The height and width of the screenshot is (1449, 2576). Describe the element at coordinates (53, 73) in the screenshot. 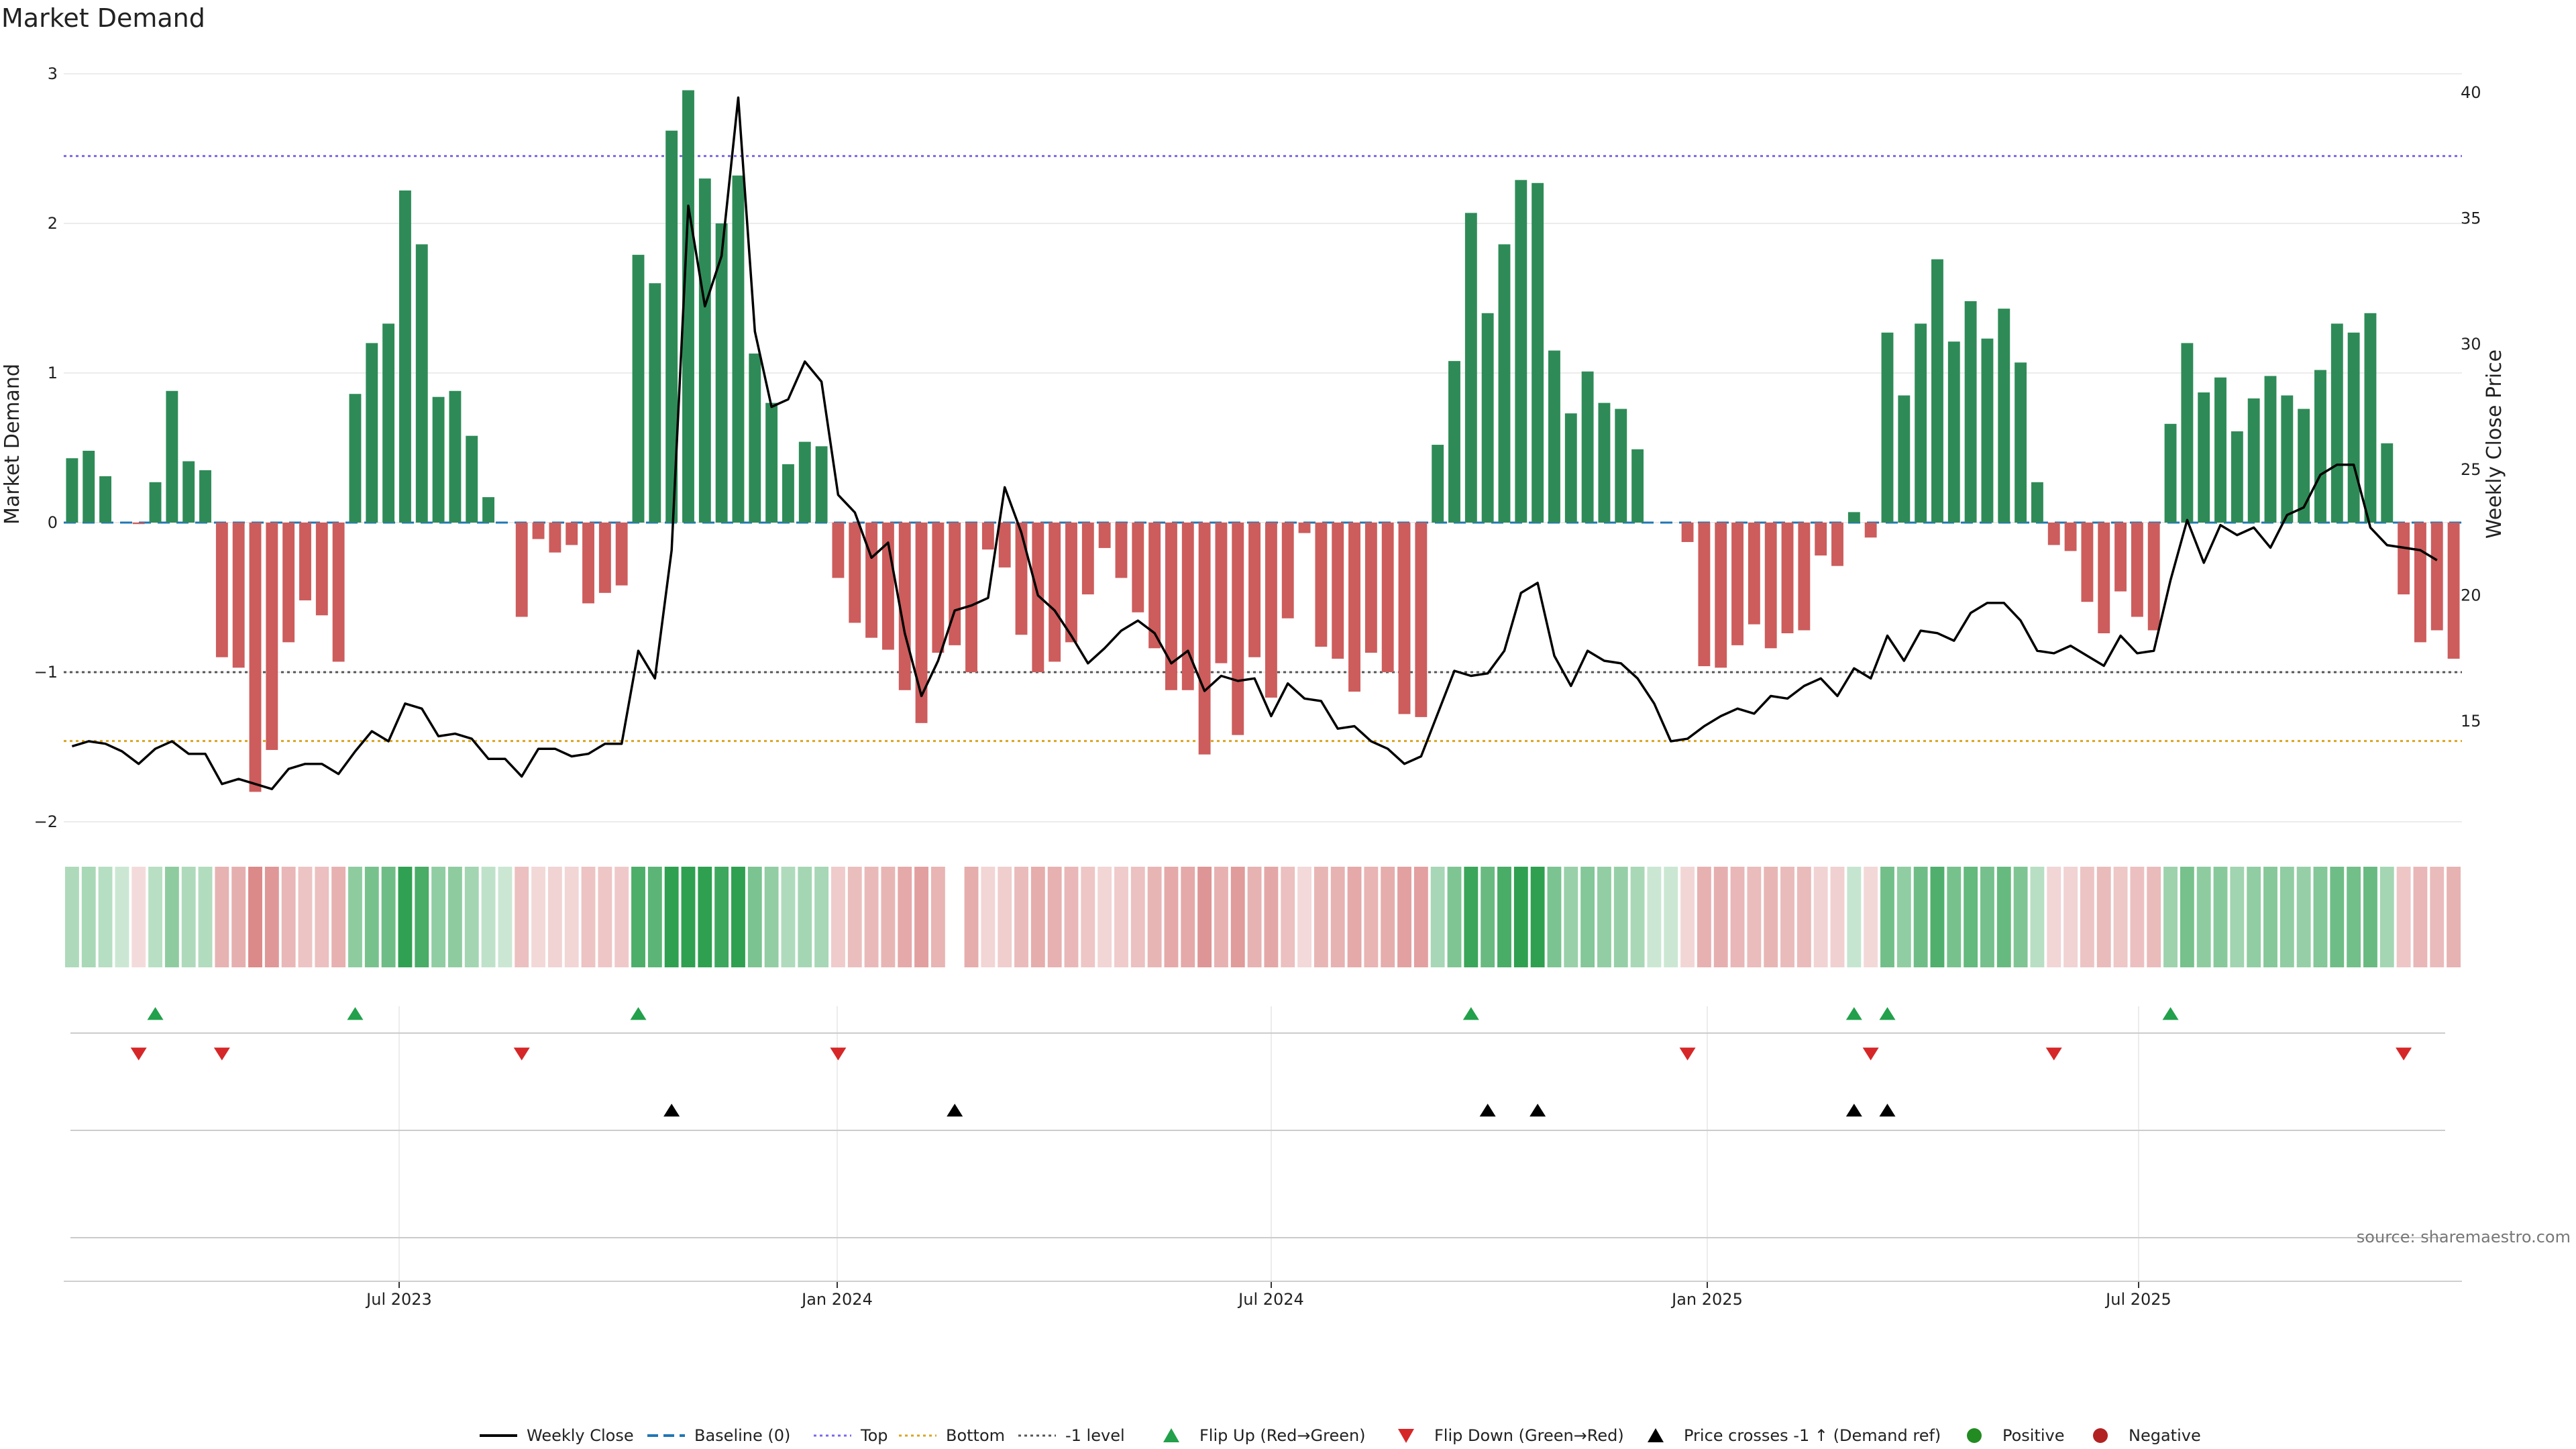

I see `y-tick-label: 3` at that location.